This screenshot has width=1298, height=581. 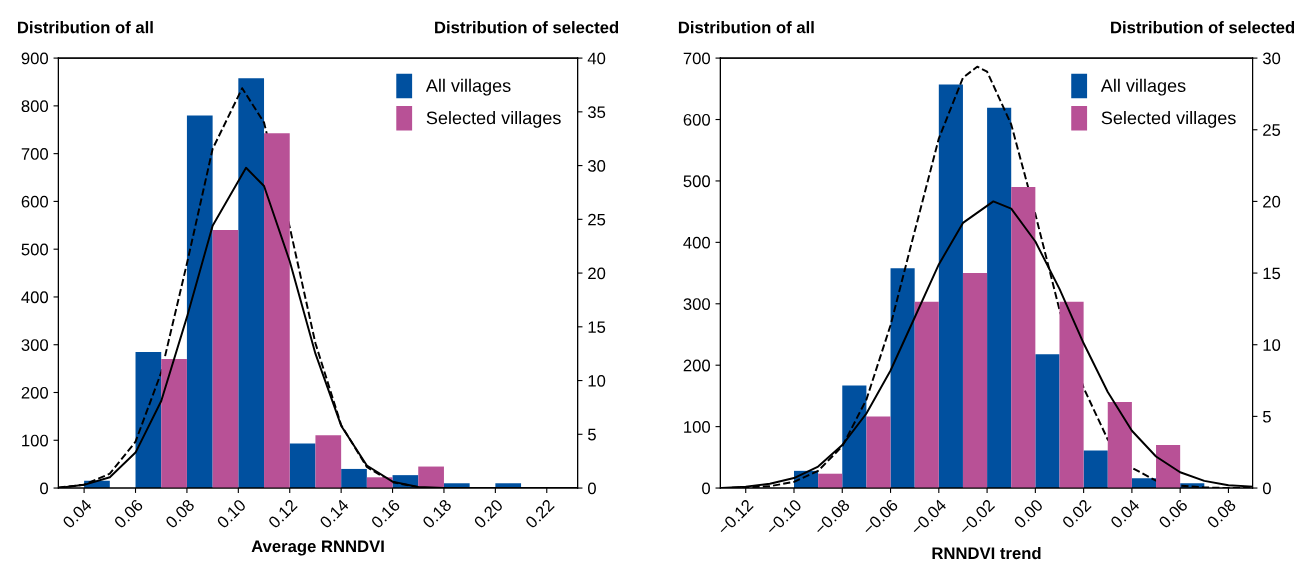 I want to click on x-tick-label: 0.10, so click(x=231, y=513).